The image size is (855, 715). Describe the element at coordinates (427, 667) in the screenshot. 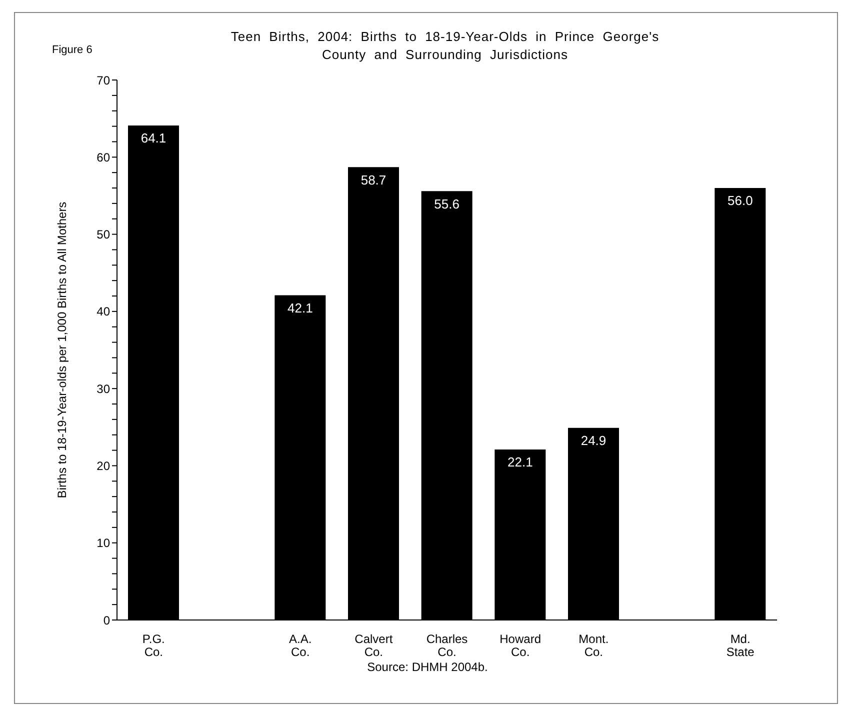

I see `source-note: Source: DHMH 2004b.` at that location.